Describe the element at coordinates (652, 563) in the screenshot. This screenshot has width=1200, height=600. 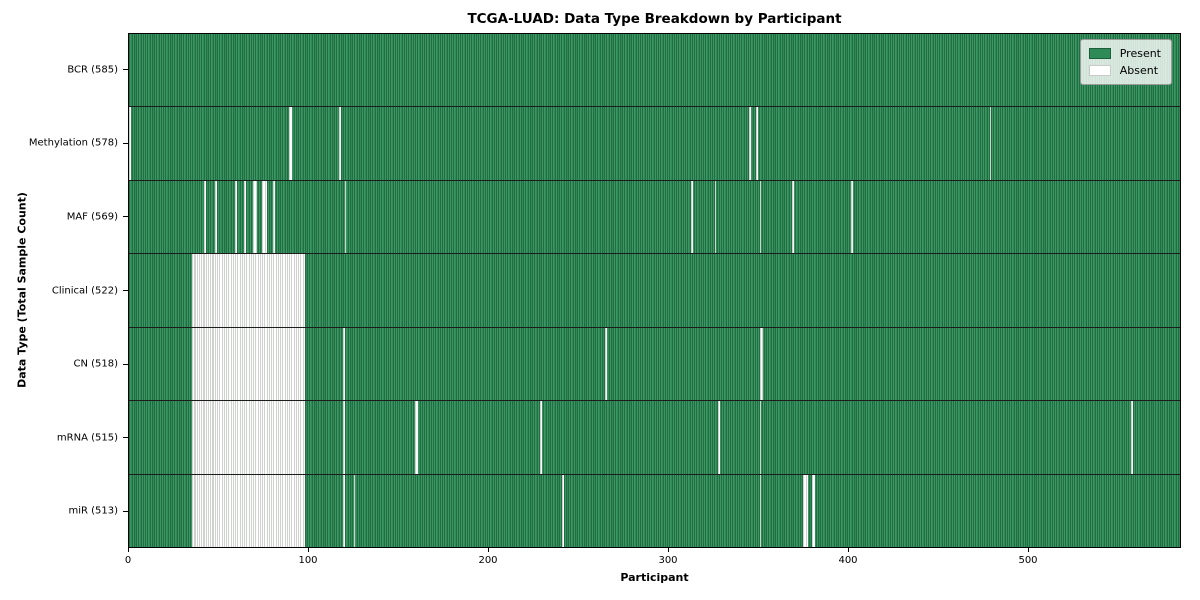
I see `x-tick-area: 0 100 200 300 400 500` at that location.